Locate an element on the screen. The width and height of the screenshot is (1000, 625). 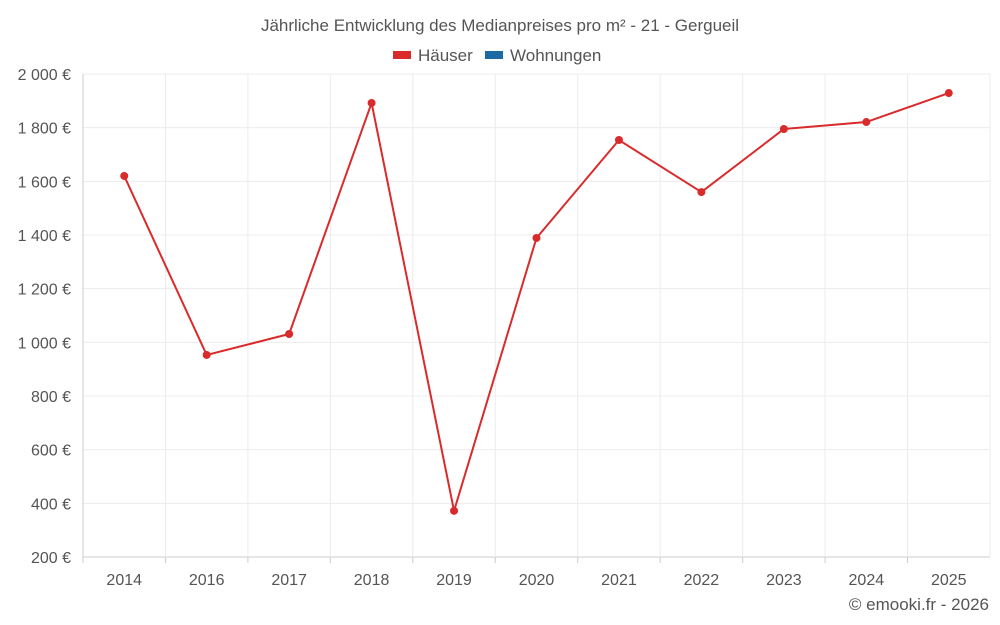
y-tick-label: 200 € is located at coordinates (51, 558).